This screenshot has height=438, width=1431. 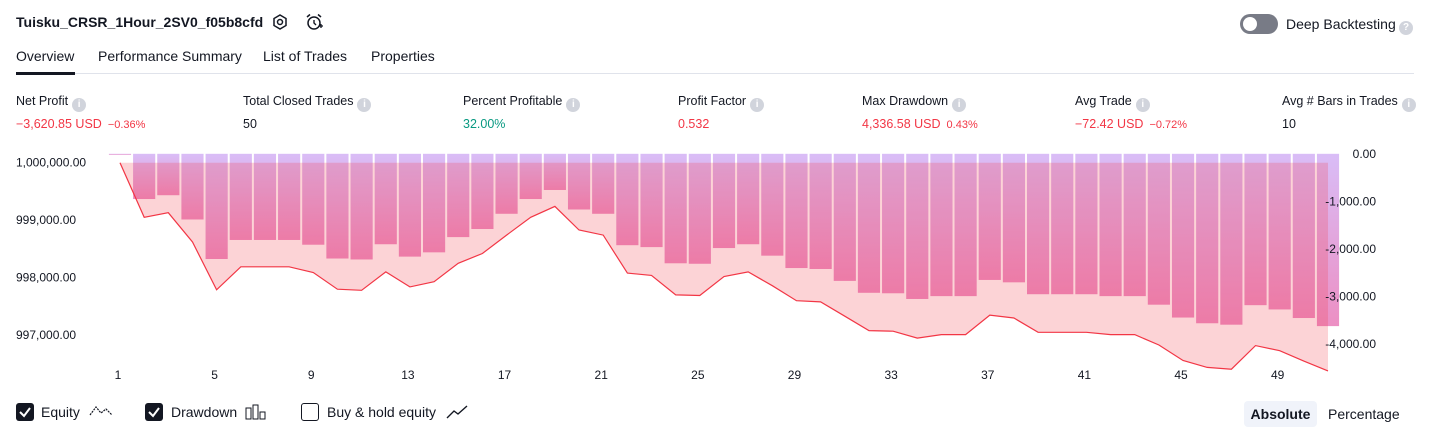 I want to click on x-axis-tick: 1, so click(x=118, y=374).